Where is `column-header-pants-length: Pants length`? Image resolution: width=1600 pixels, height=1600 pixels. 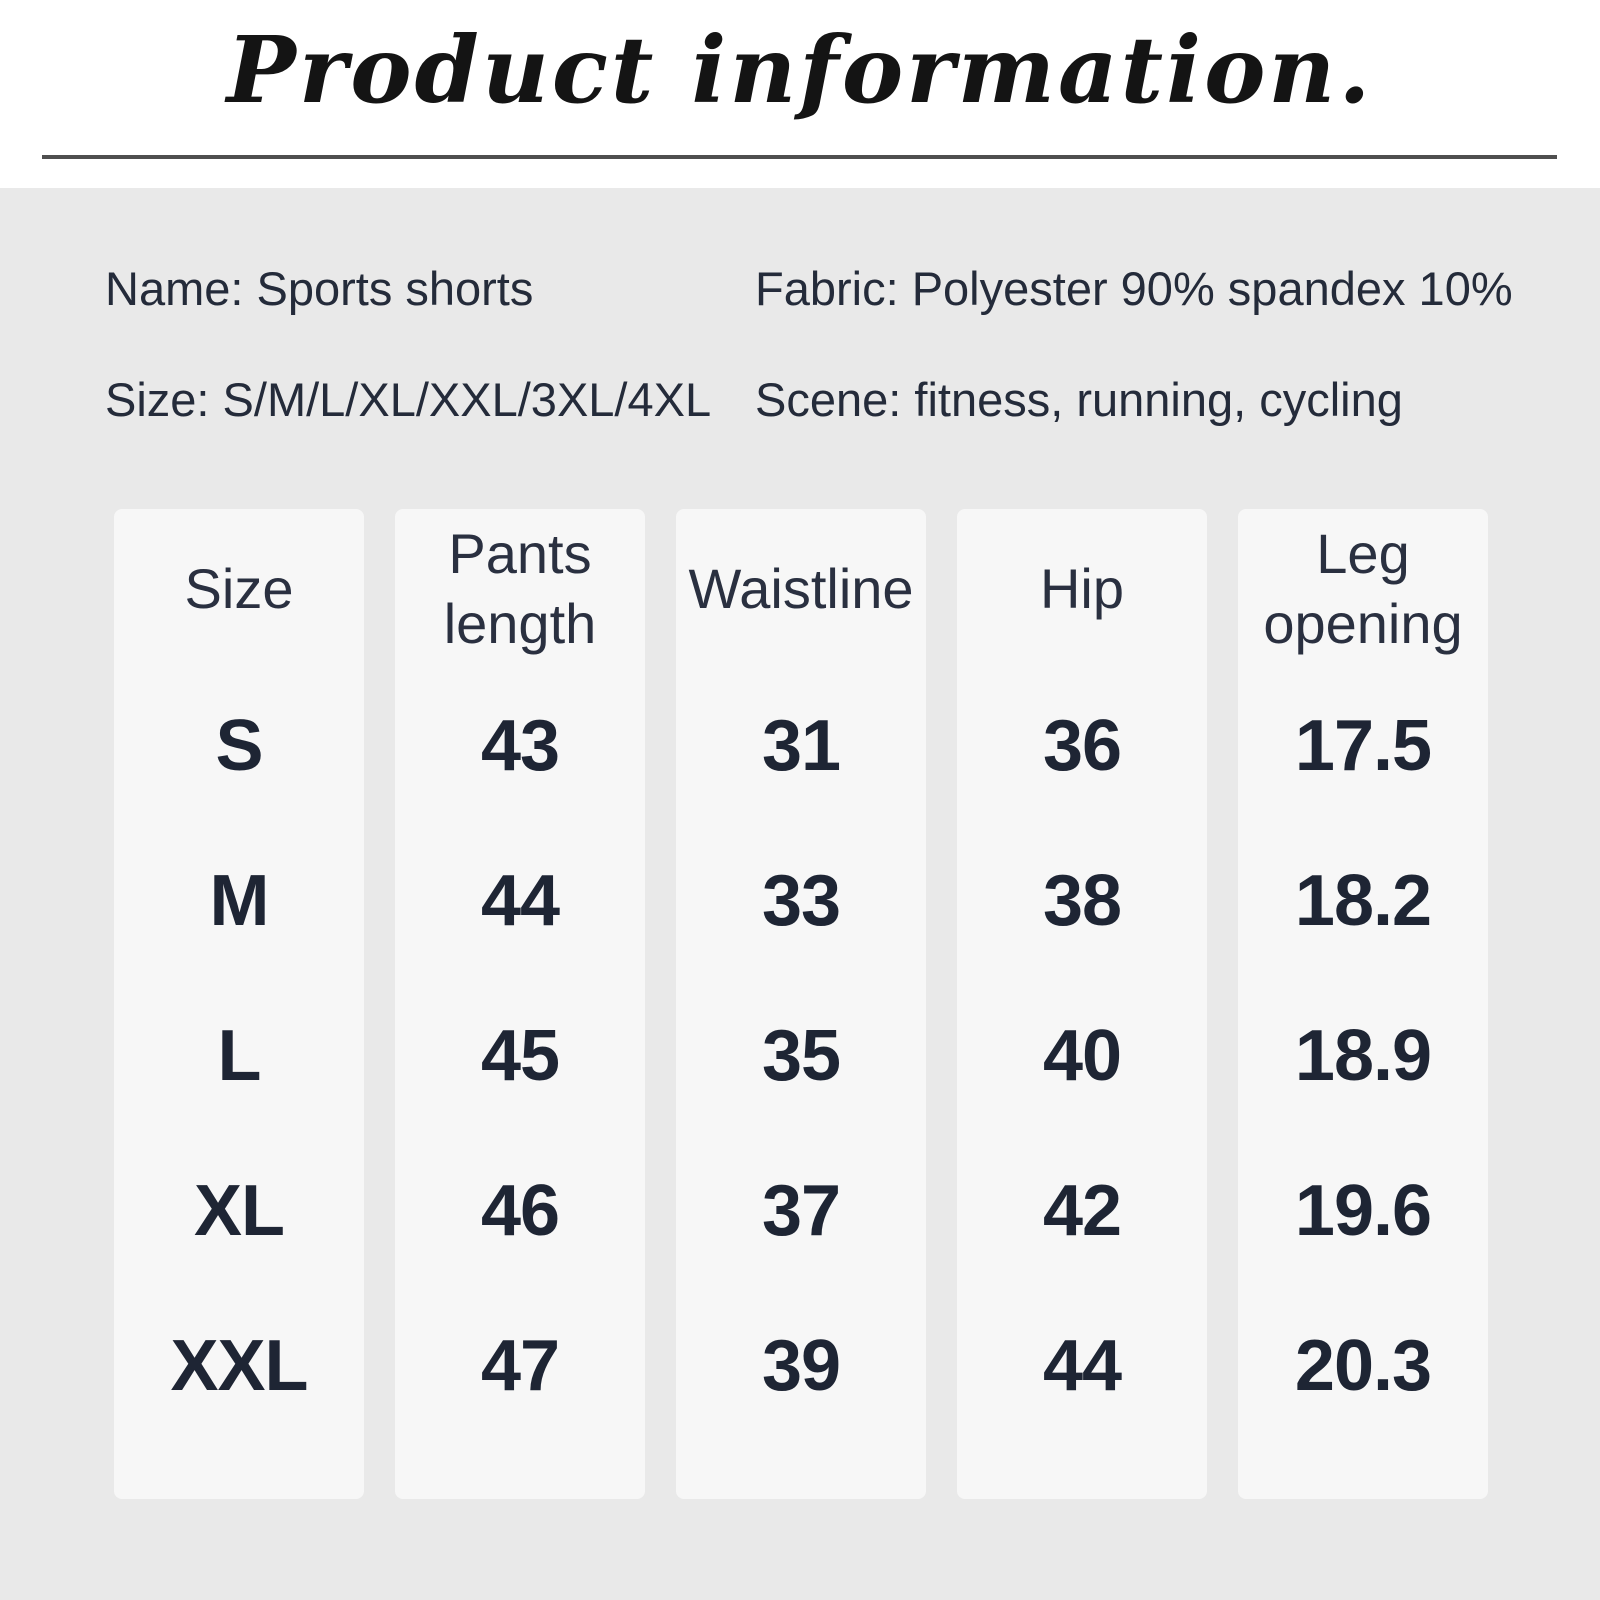
column-header-pants-length: Pants length is located at coordinates (520, 588).